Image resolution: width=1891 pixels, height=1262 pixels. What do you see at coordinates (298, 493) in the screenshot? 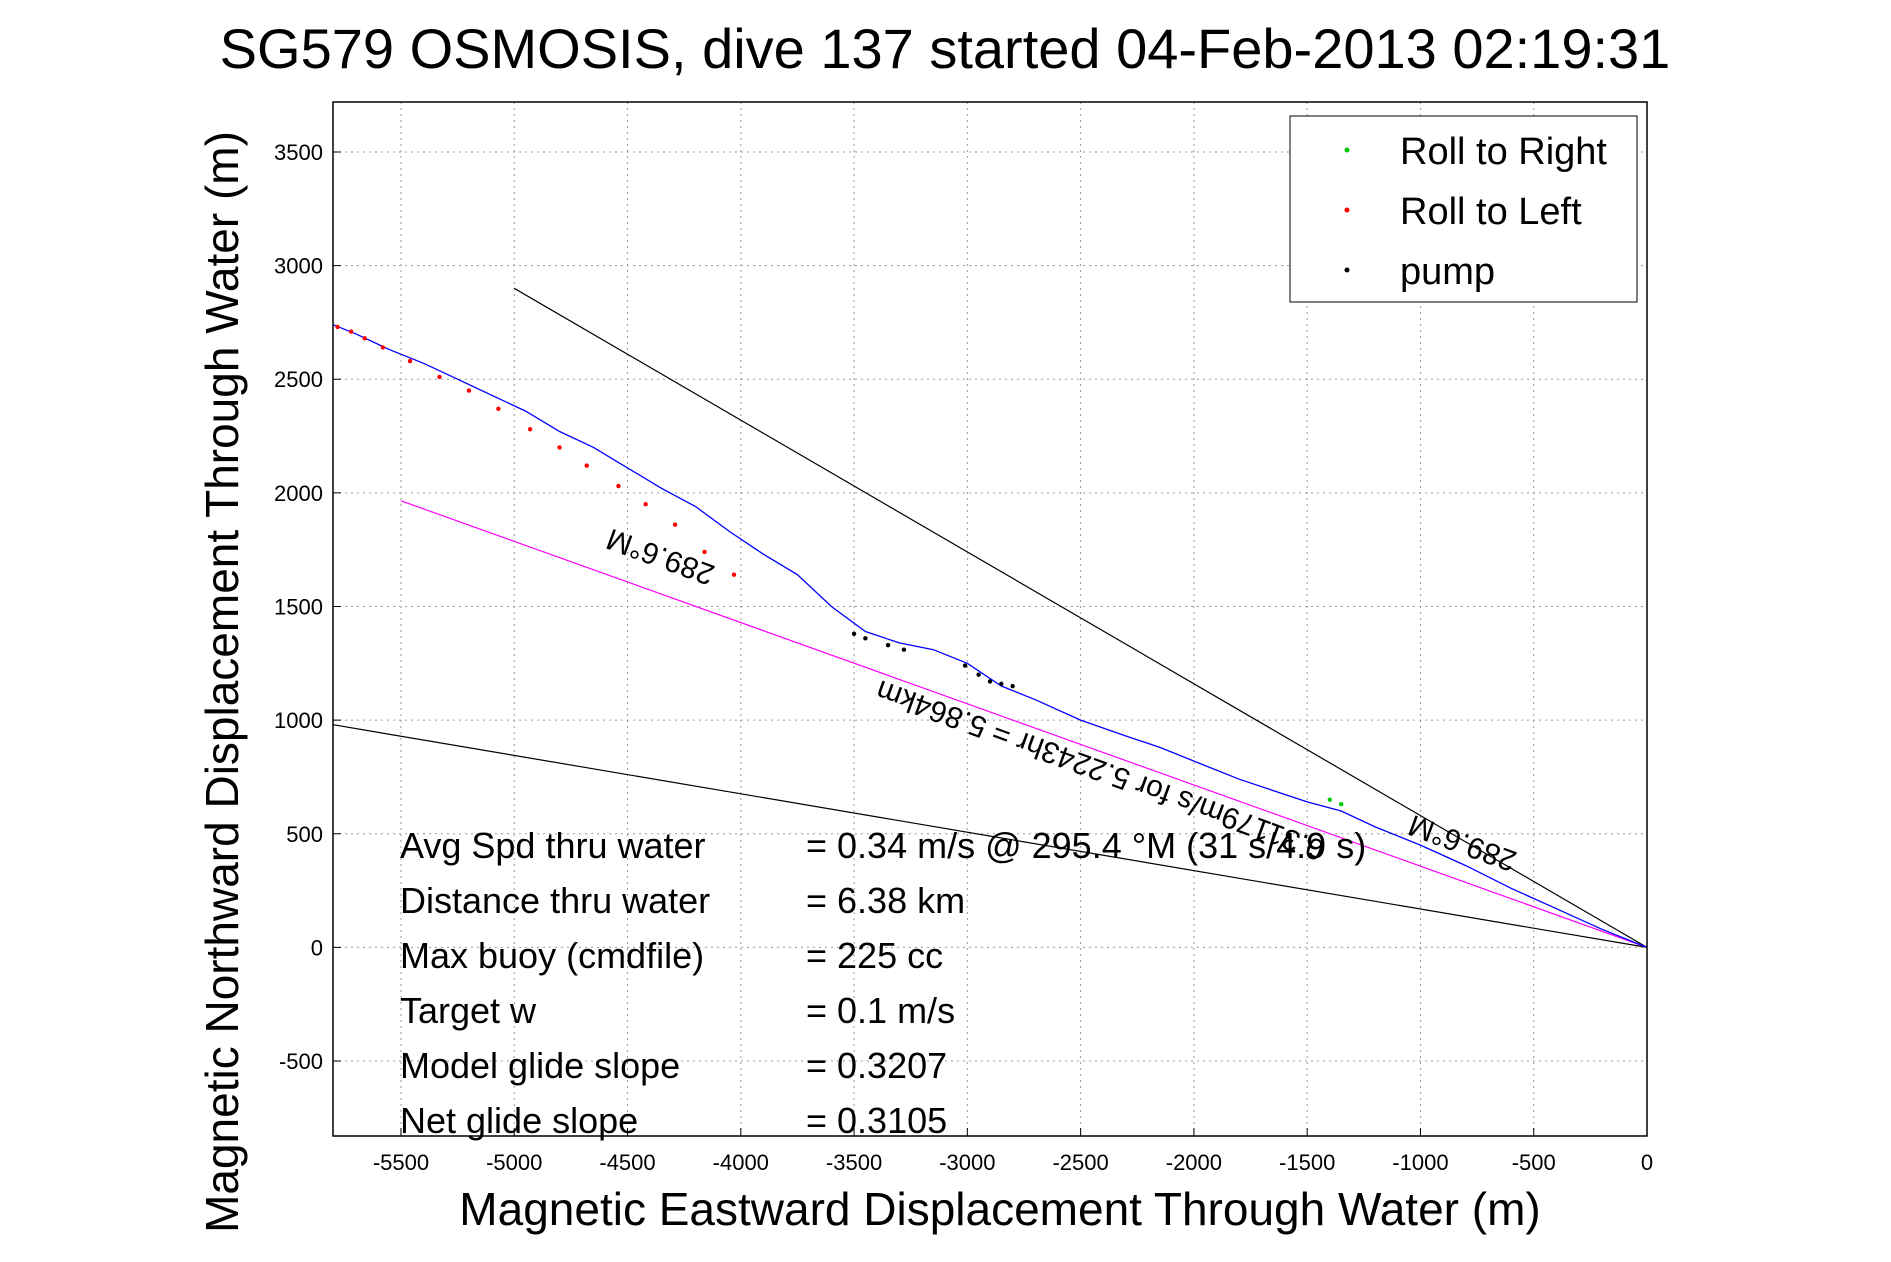
I see `y-tick-label: 2000` at bounding box center [298, 493].